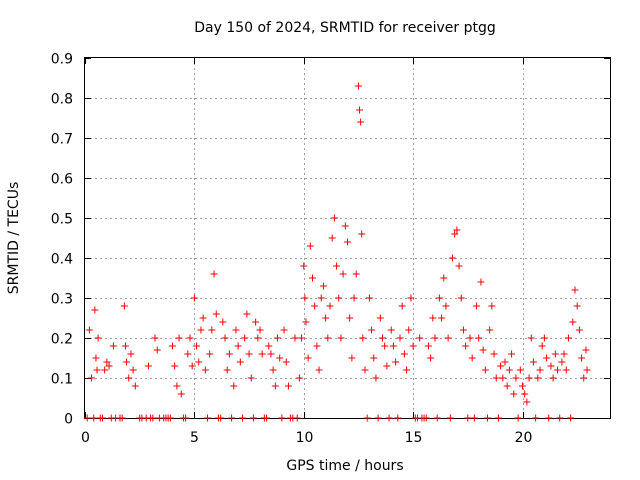 This screenshot has height=480, width=640. Describe the element at coordinates (62, 240) in the screenshot. I see `y-tick-labels: 0 0.1 0.2 0.3 0.4 0.5 0.6 0.7 0.8 0.9` at that location.